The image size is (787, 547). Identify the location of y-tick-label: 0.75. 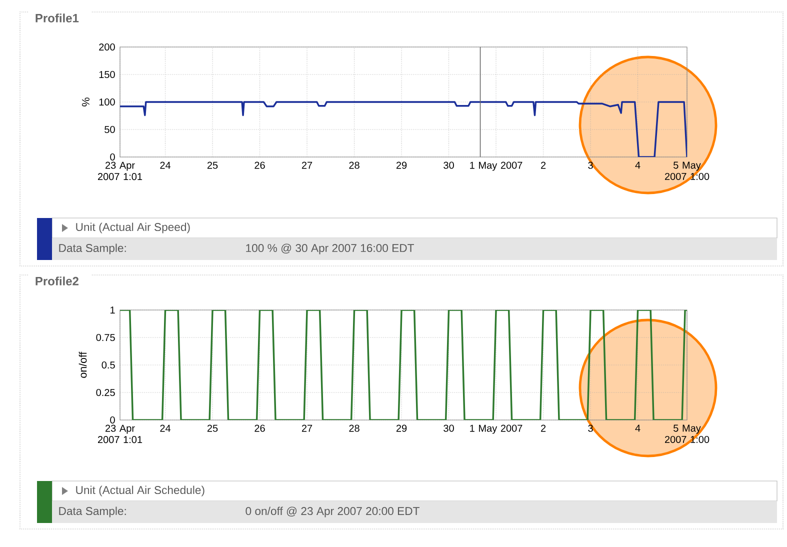
(105, 338).